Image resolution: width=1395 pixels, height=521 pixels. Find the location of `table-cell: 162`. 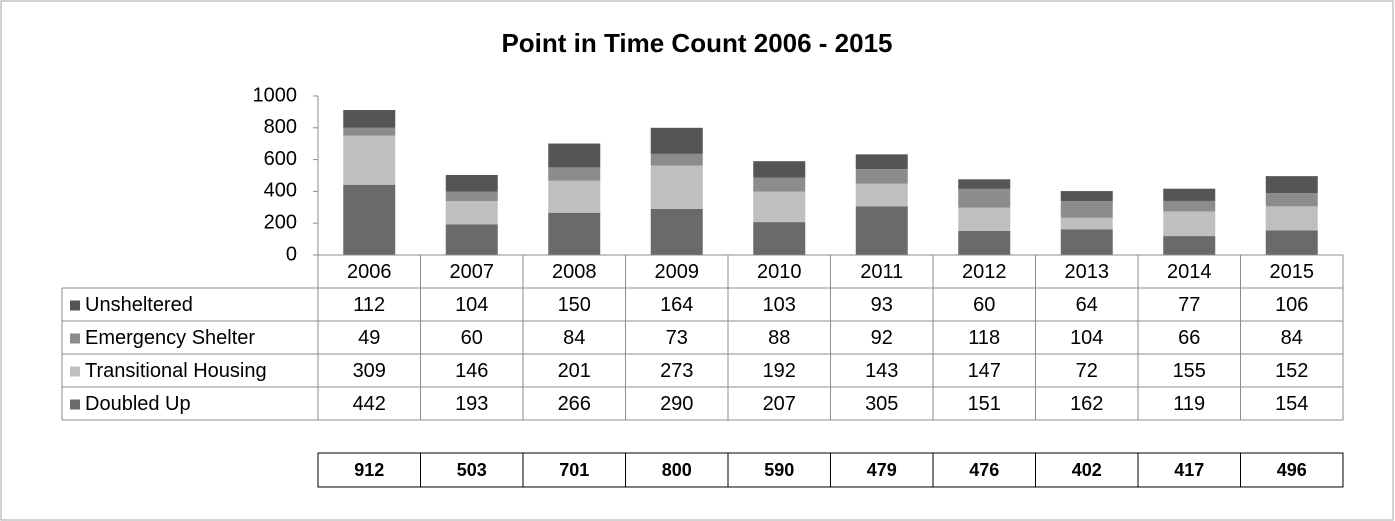

table-cell: 162 is located at coordinates (1086, 404).